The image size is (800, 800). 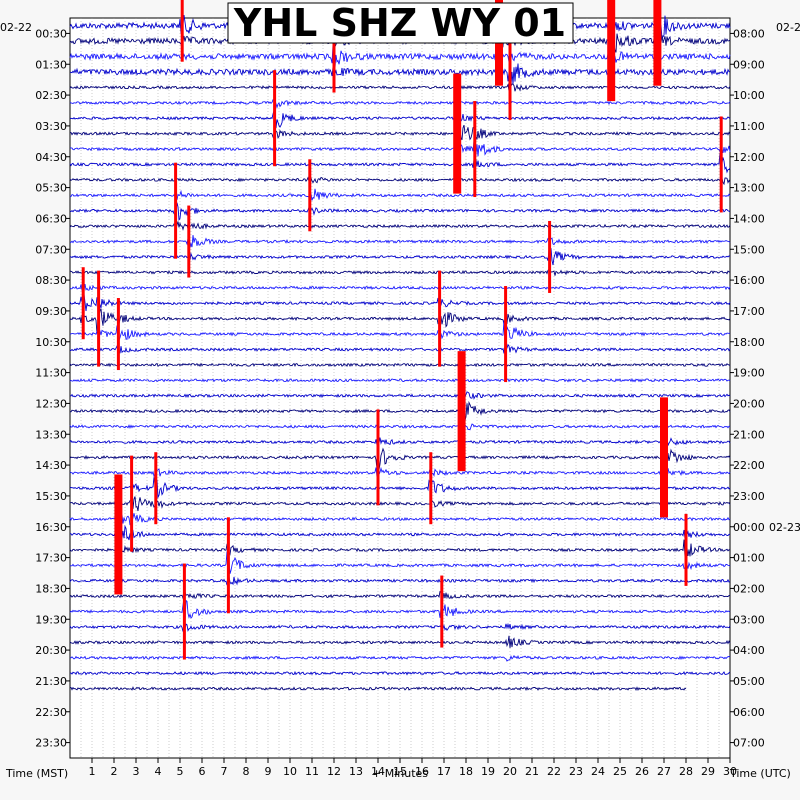 What do you see at coordinates (788, 27) in the screenshot?
I see `right-date-label: 02-2` at bounding box center [788, 27].